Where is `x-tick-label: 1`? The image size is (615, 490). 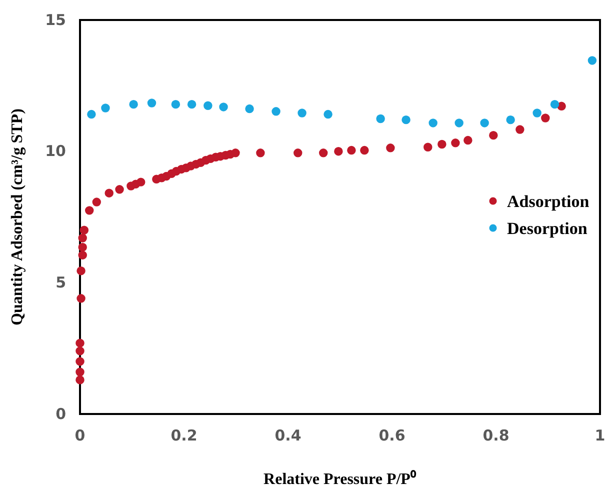
x-tick-label: 1 is located at coordinates (600, 435).